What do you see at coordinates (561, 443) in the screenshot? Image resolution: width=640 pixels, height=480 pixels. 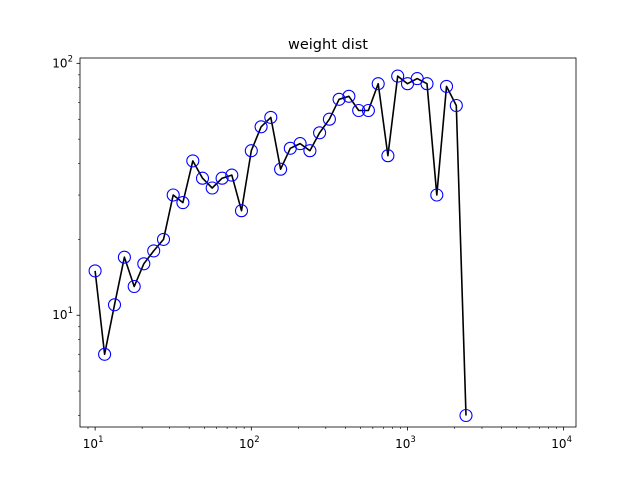 I see `x-tick-label: 10⁴` at bounding box center [561, 443].